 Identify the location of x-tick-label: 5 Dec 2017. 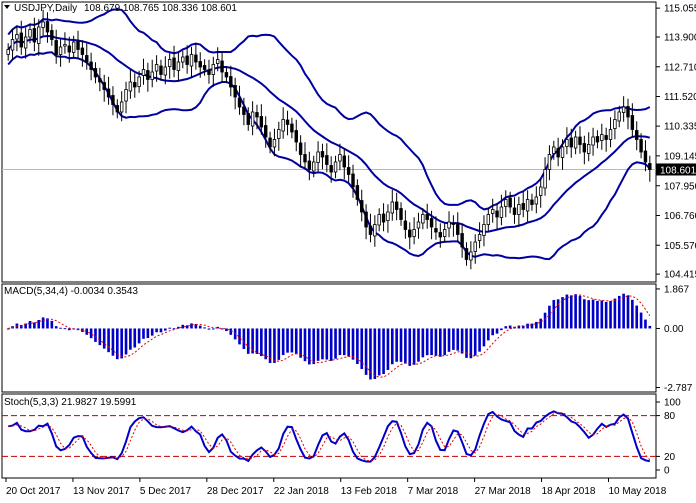
(166, 491).